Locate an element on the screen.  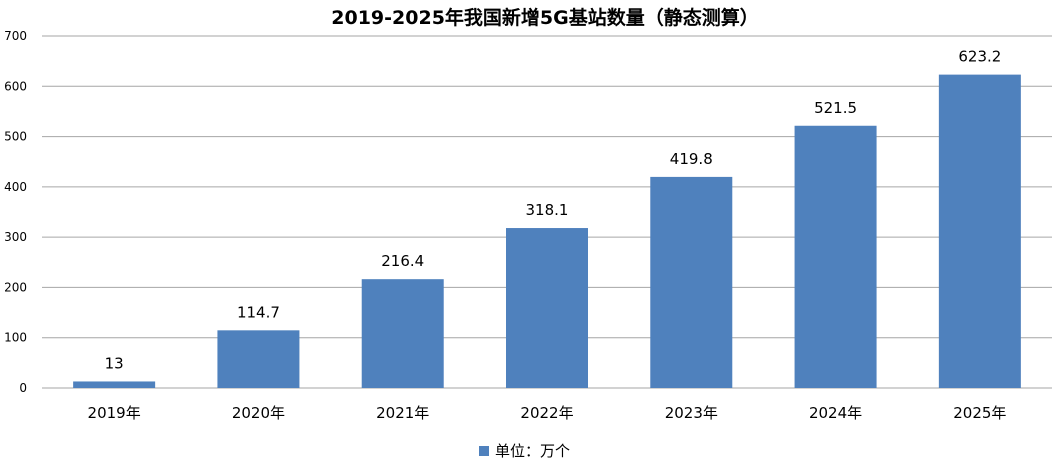
y-tick-label: 500 is located at coordinates (15, 137).